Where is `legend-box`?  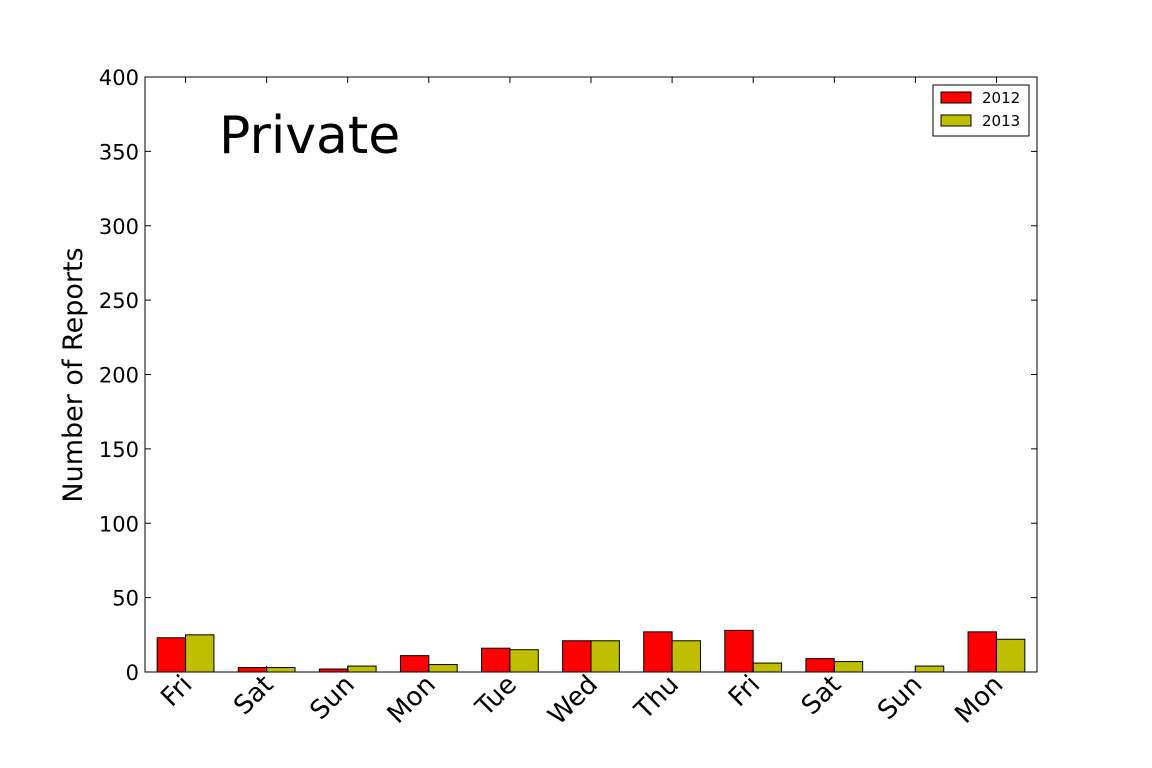
legend-box is located at coordinates (981, 110).